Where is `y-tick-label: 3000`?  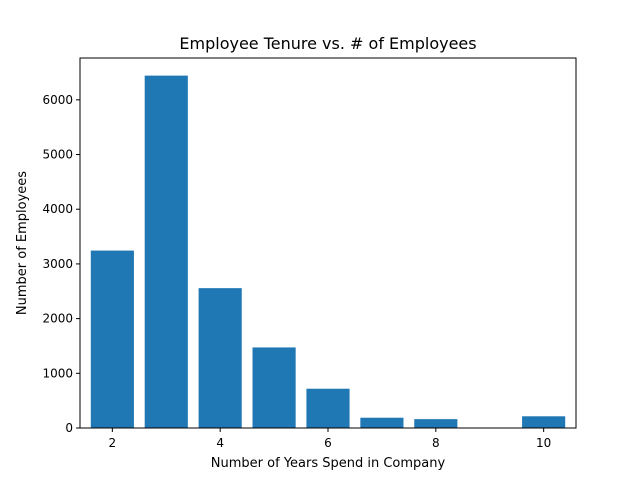 y-tick-label: 3000 is located at coordinates (57, 264).